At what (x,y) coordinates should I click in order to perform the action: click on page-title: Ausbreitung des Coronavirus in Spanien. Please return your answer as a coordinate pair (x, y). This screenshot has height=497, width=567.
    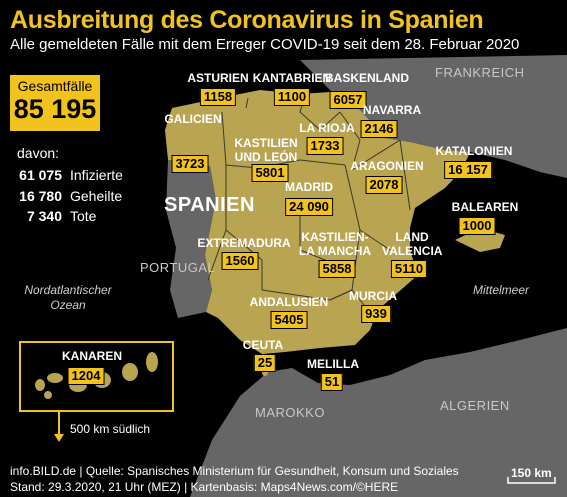
    Looking at the image, I should click on (247, 20).